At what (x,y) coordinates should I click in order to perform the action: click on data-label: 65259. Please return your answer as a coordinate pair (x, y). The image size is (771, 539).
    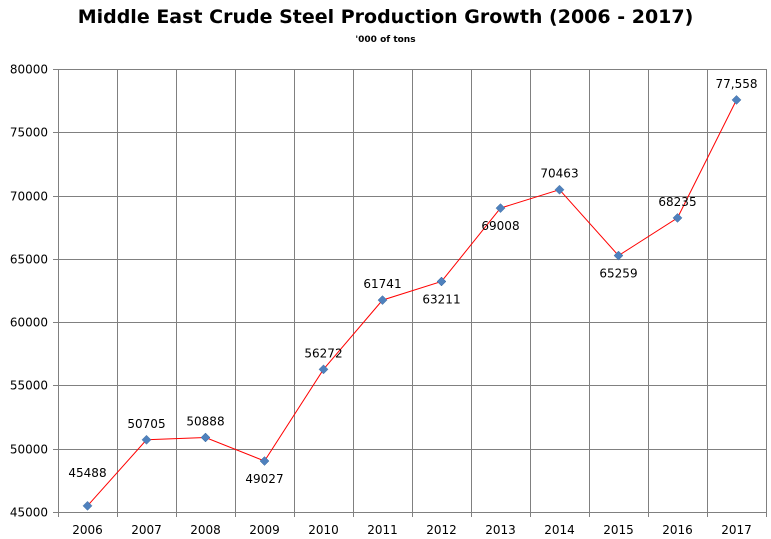
    Looking at the image, I should click on (618, 274).